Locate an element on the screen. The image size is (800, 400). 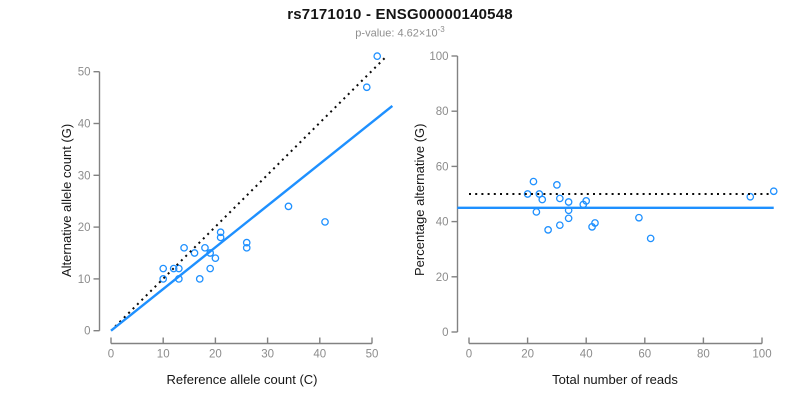
x-tick-label: 10 is located at coordinates (163, 355).